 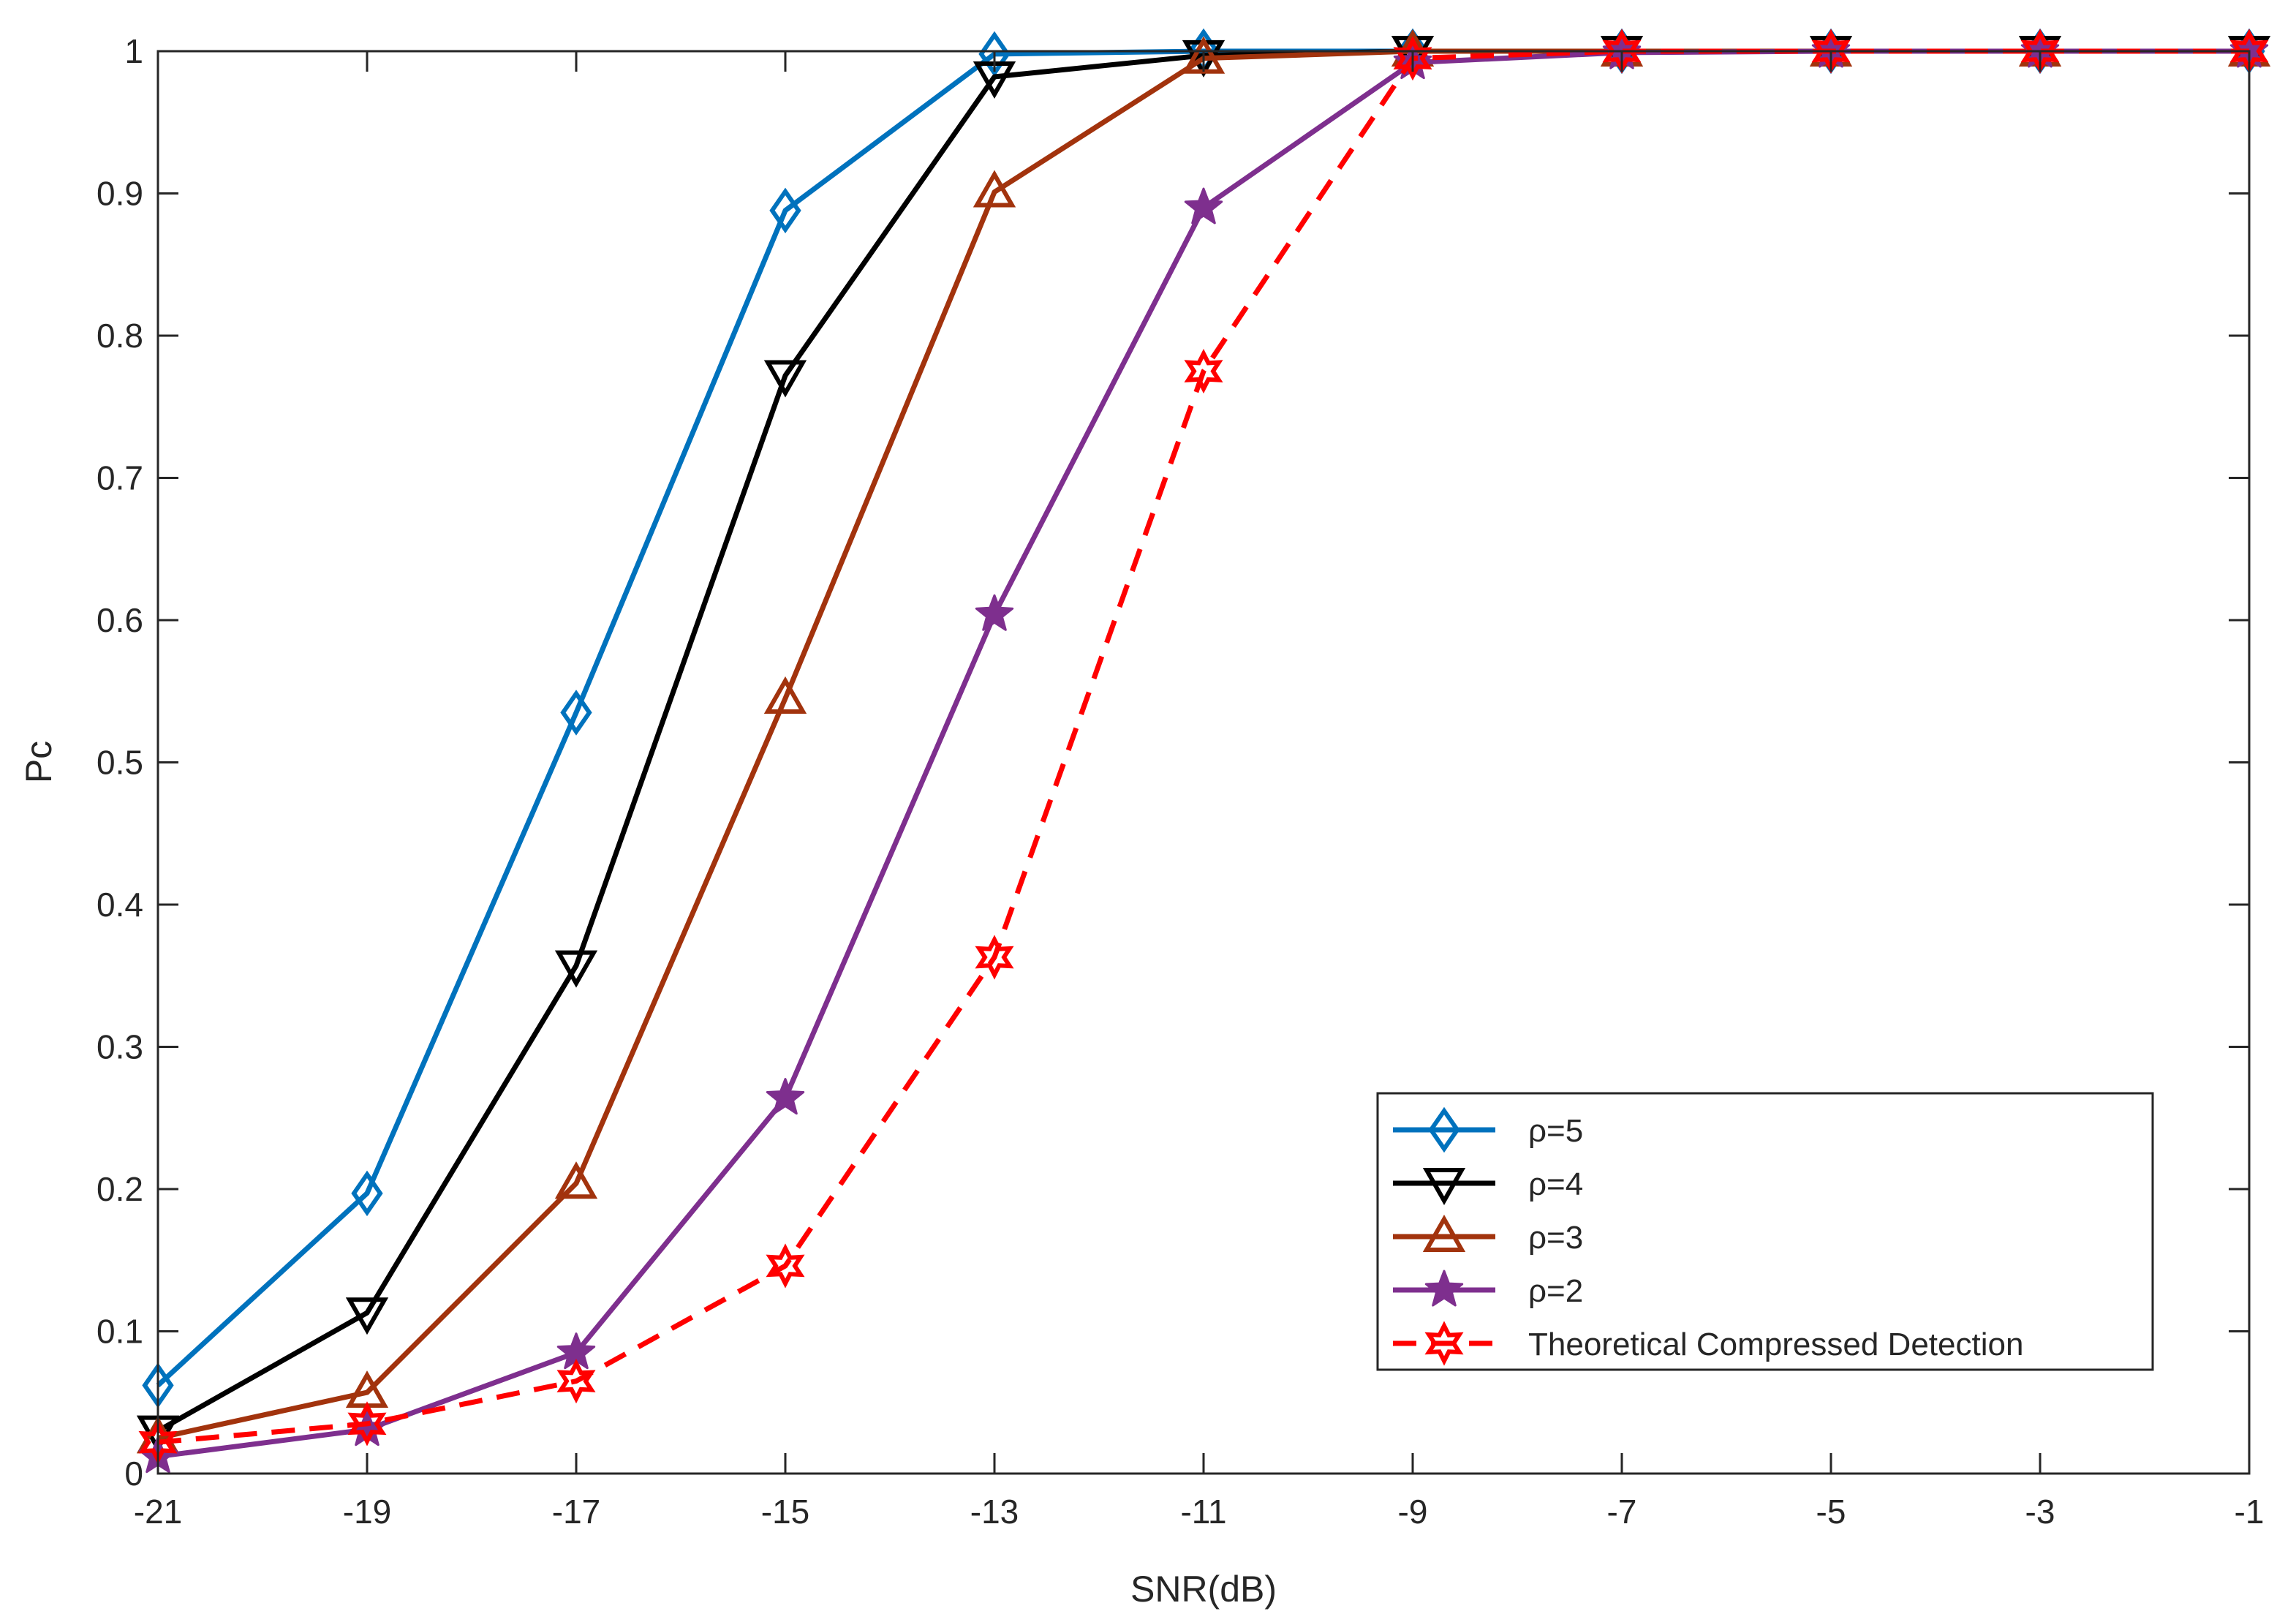 I want to click on legend-label: ρ=4, so click(x=1555, y=1184).